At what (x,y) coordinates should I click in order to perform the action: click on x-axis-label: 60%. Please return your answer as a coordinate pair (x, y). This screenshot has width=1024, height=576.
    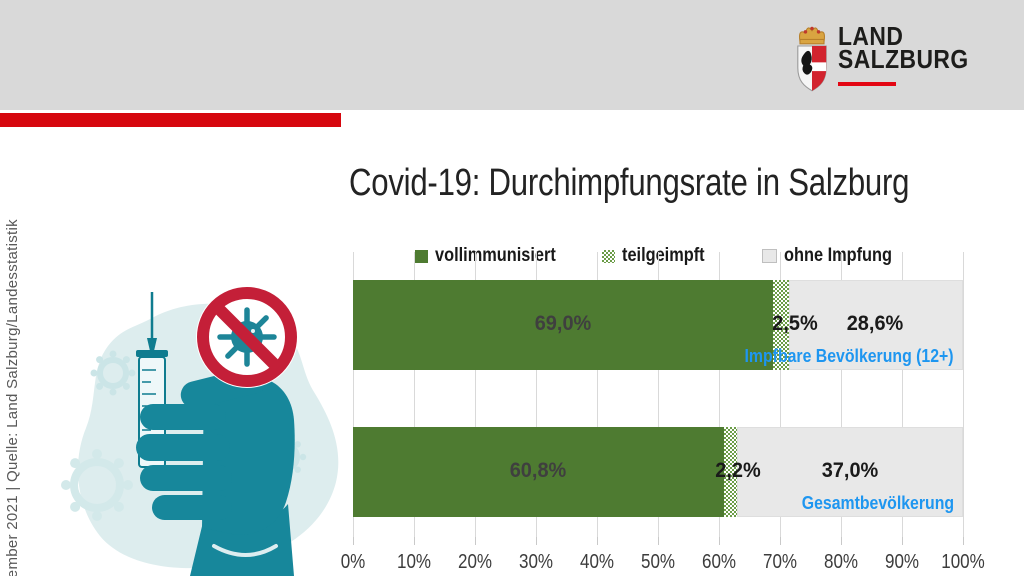
    Looking at the image, I should click on (719, 562).